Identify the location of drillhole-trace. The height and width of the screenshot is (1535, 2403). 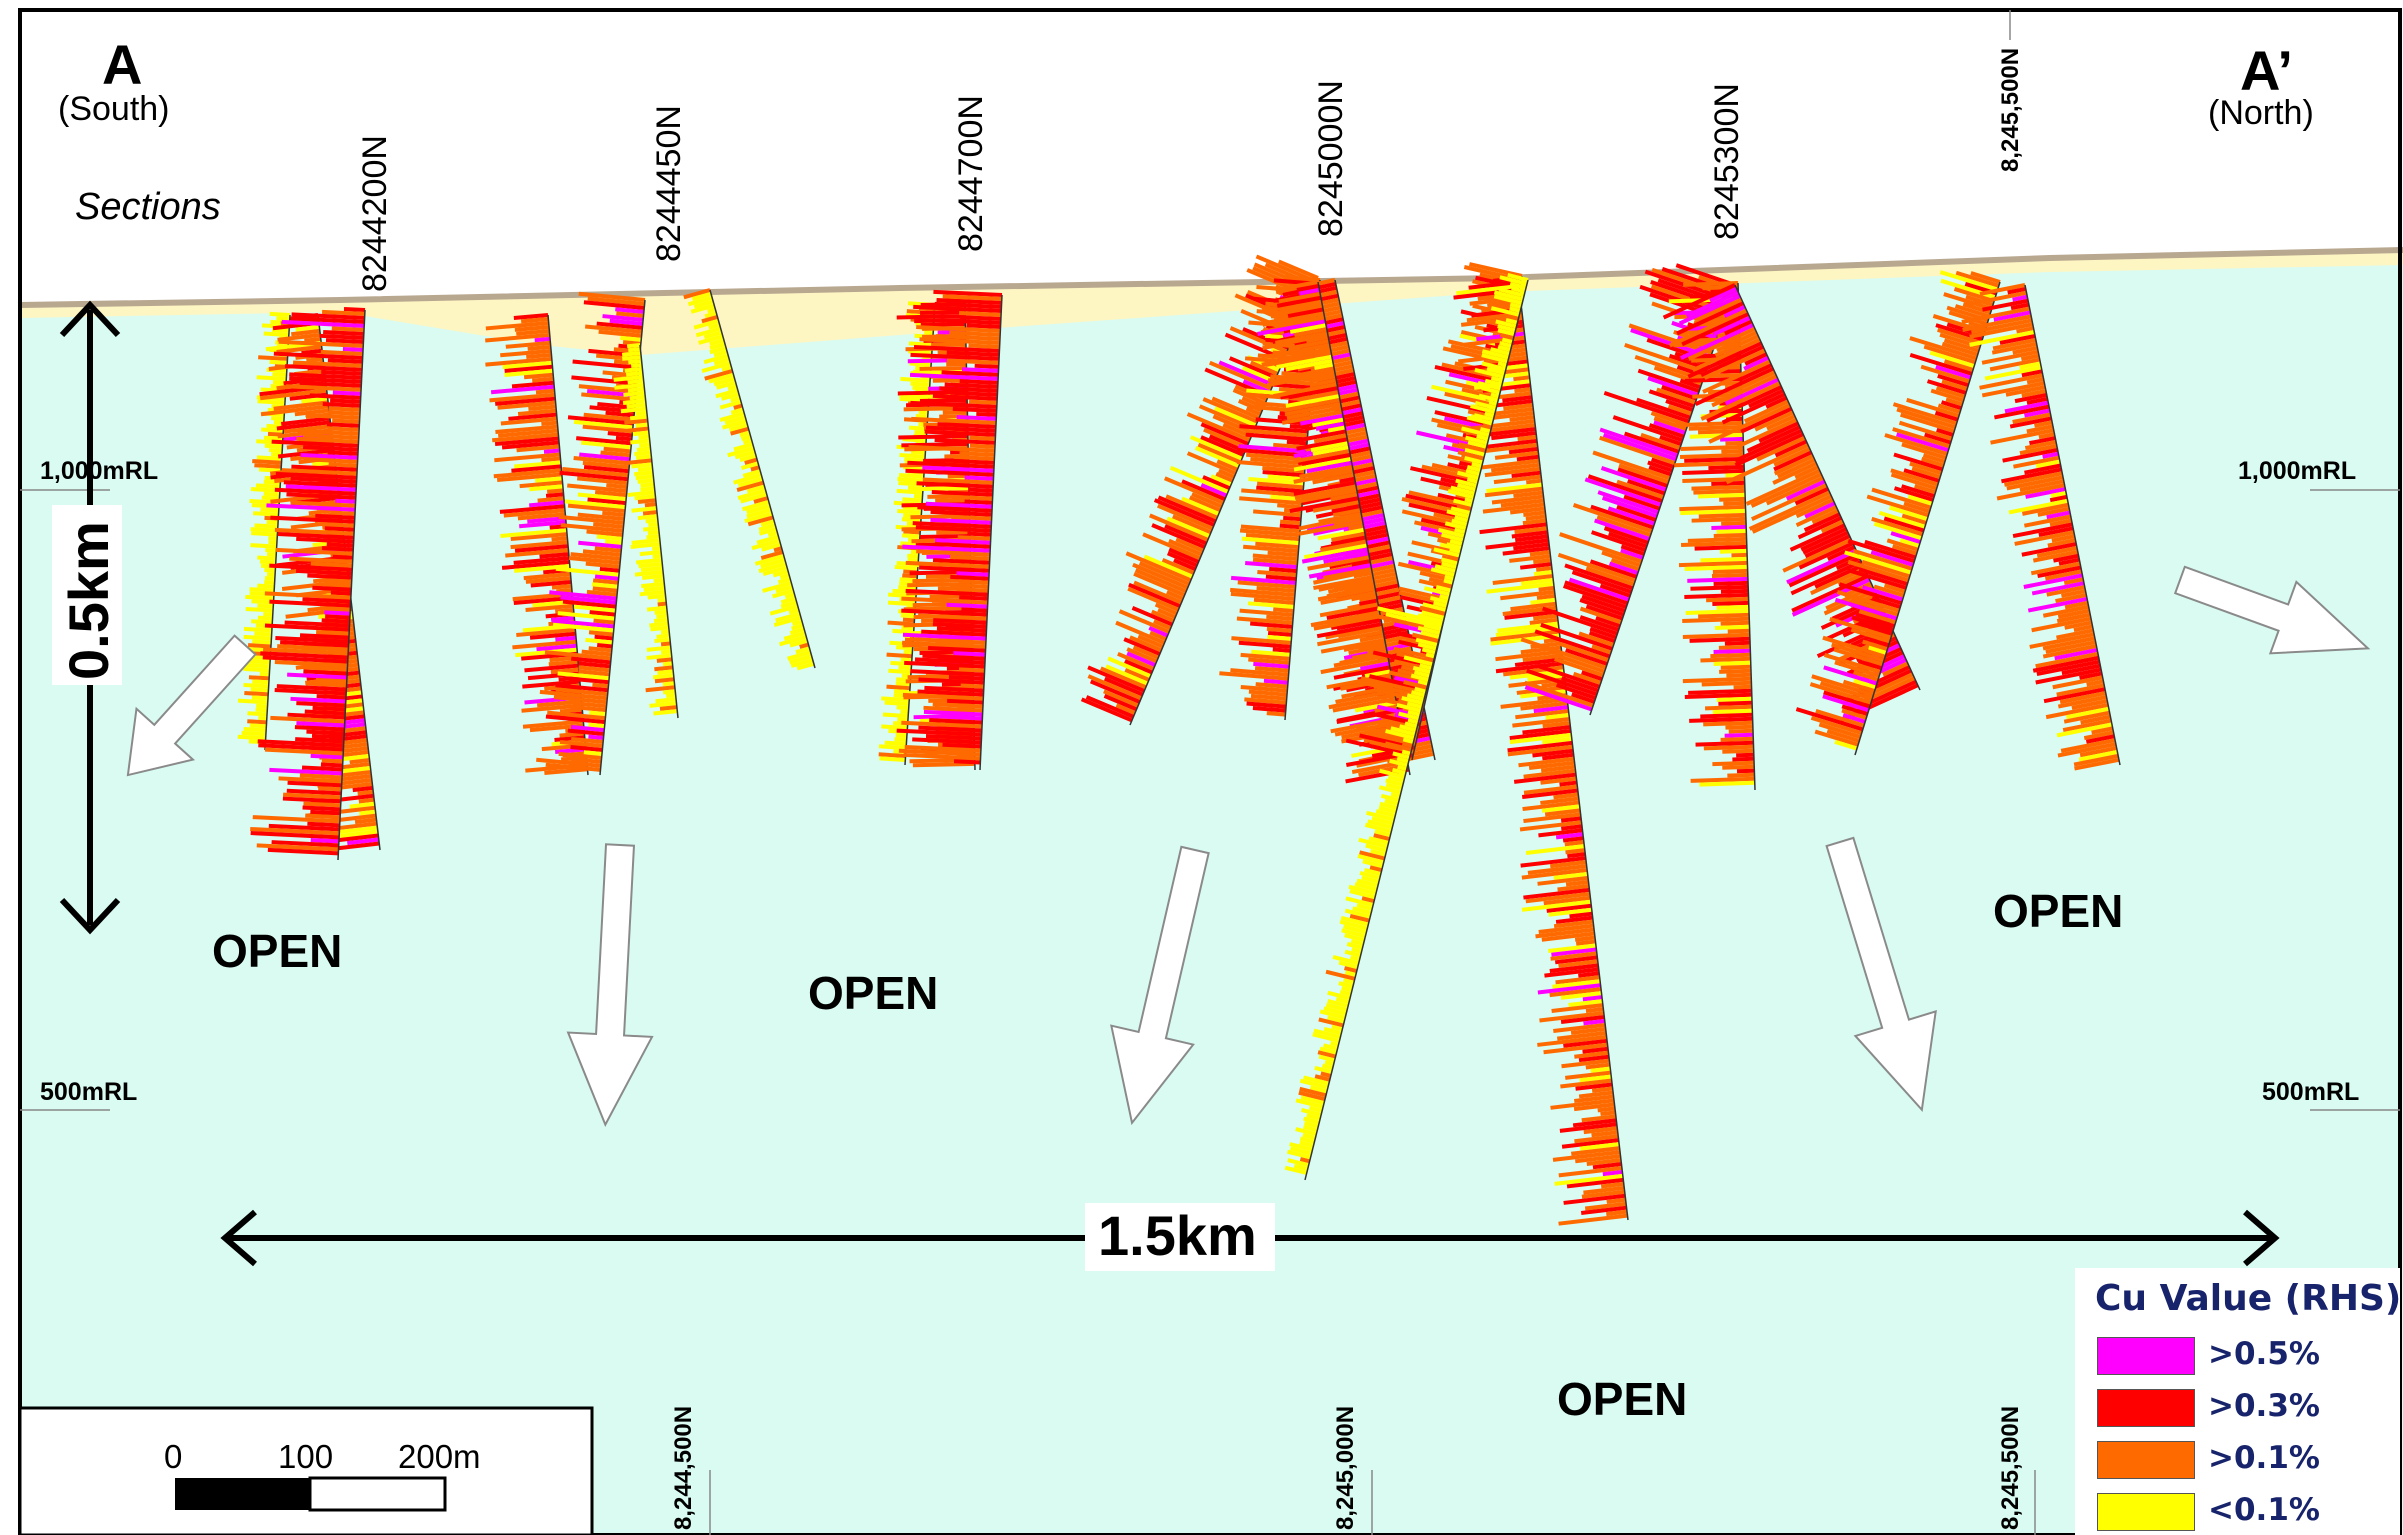
(991, 532).